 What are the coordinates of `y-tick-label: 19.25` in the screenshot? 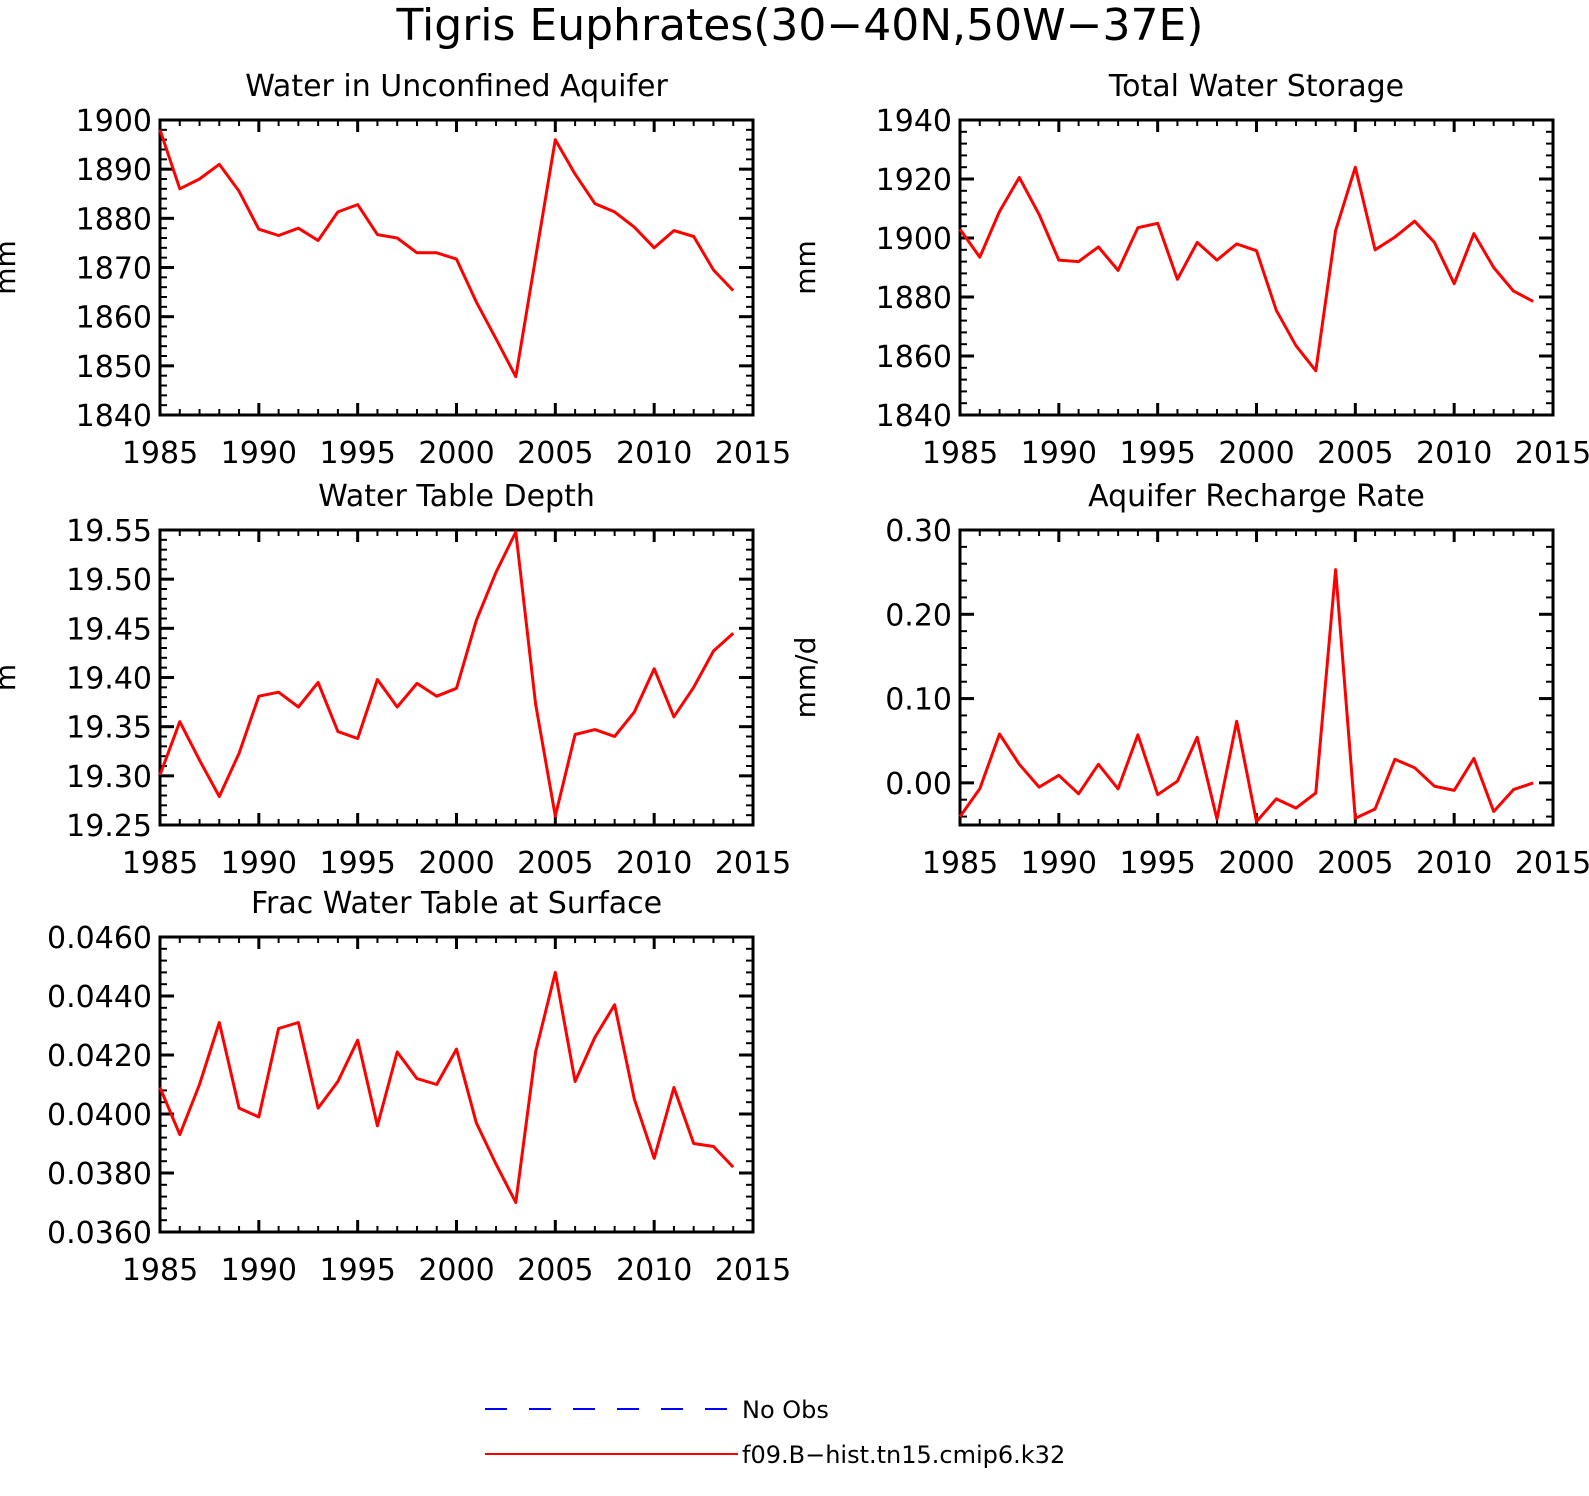 It's located at (109, 826).